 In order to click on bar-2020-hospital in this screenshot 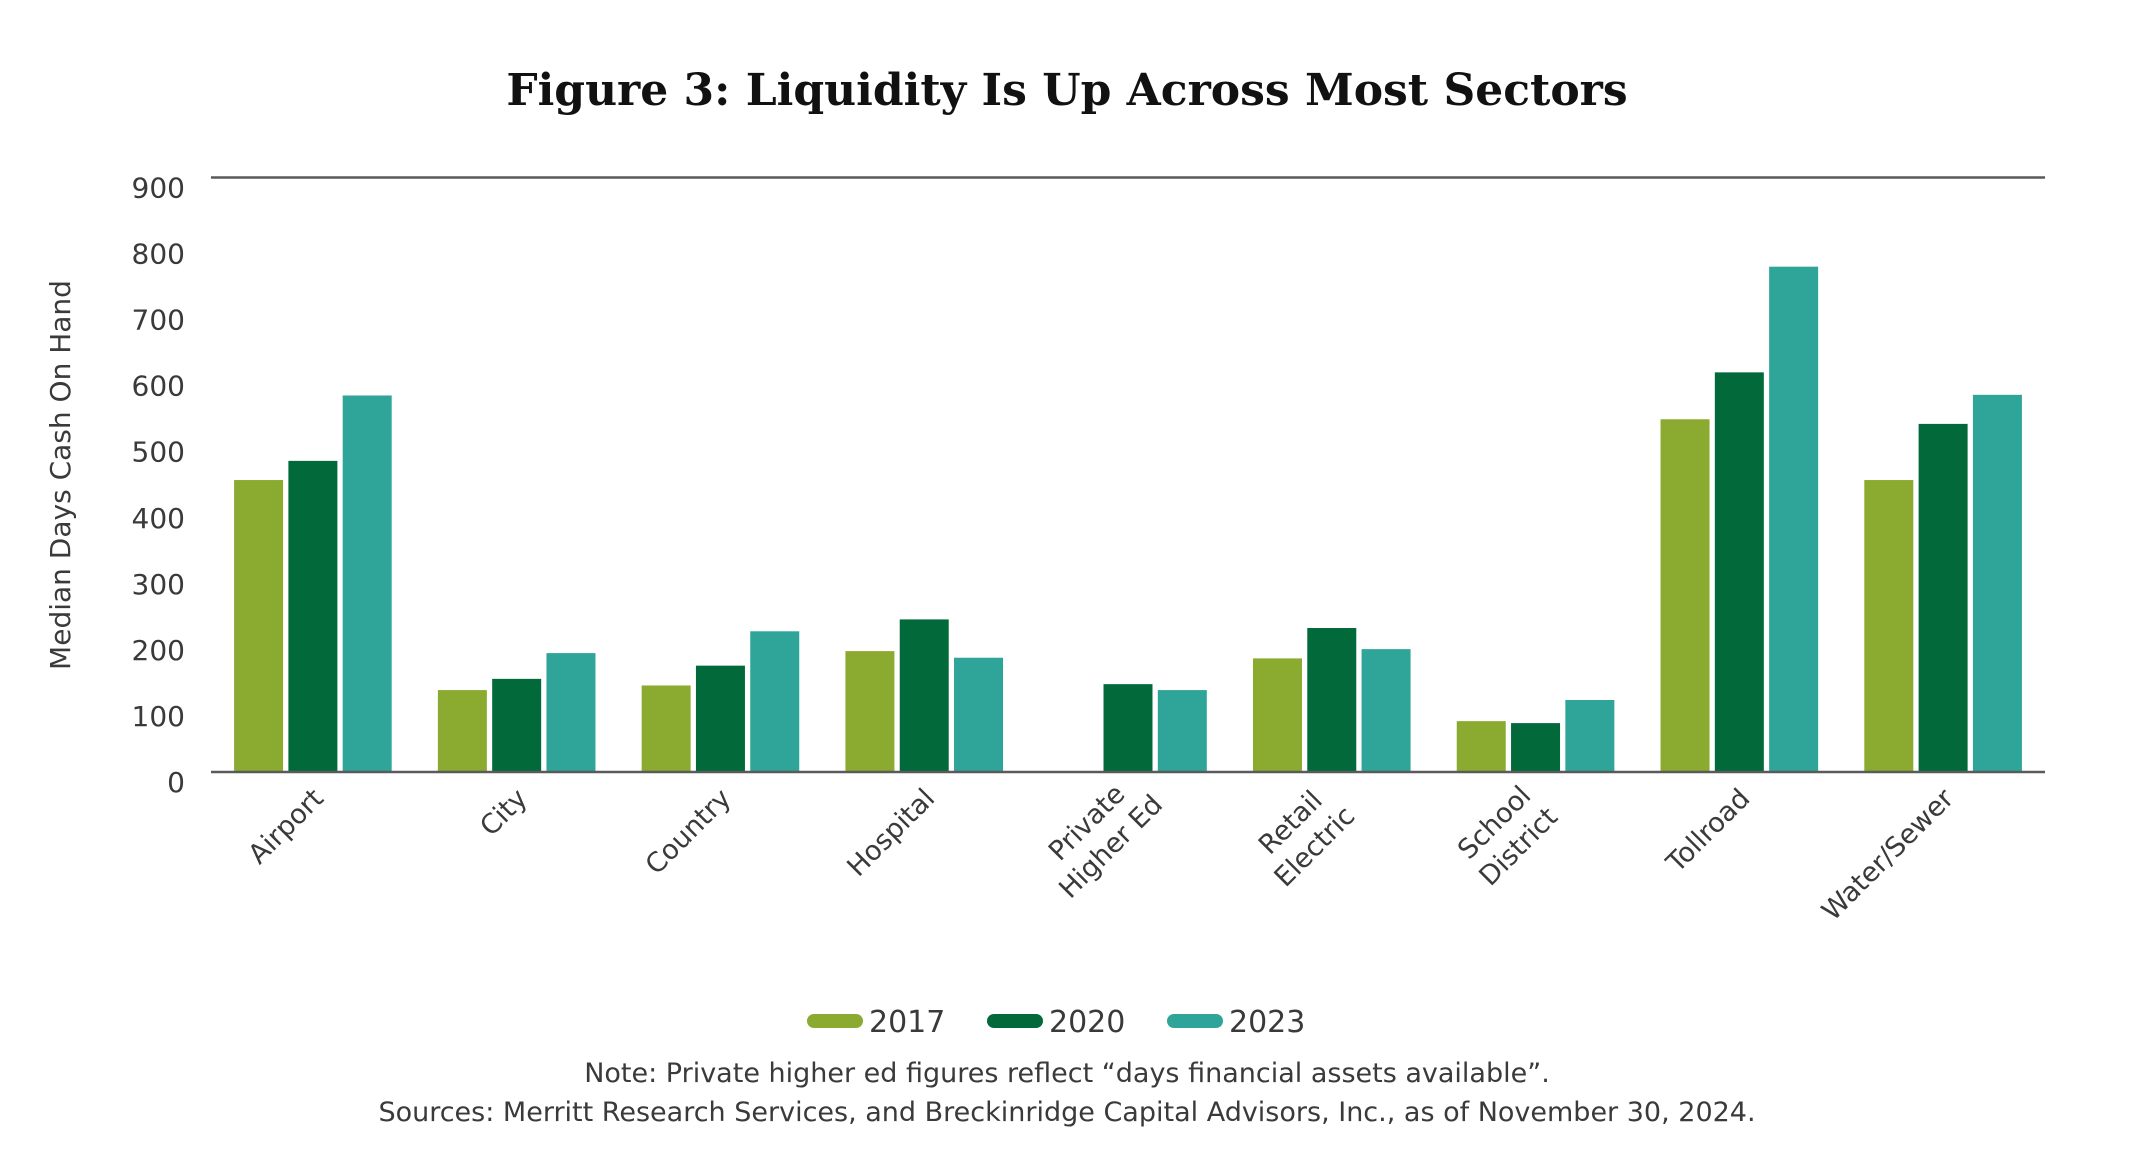, I will do `click(924, 695)`.